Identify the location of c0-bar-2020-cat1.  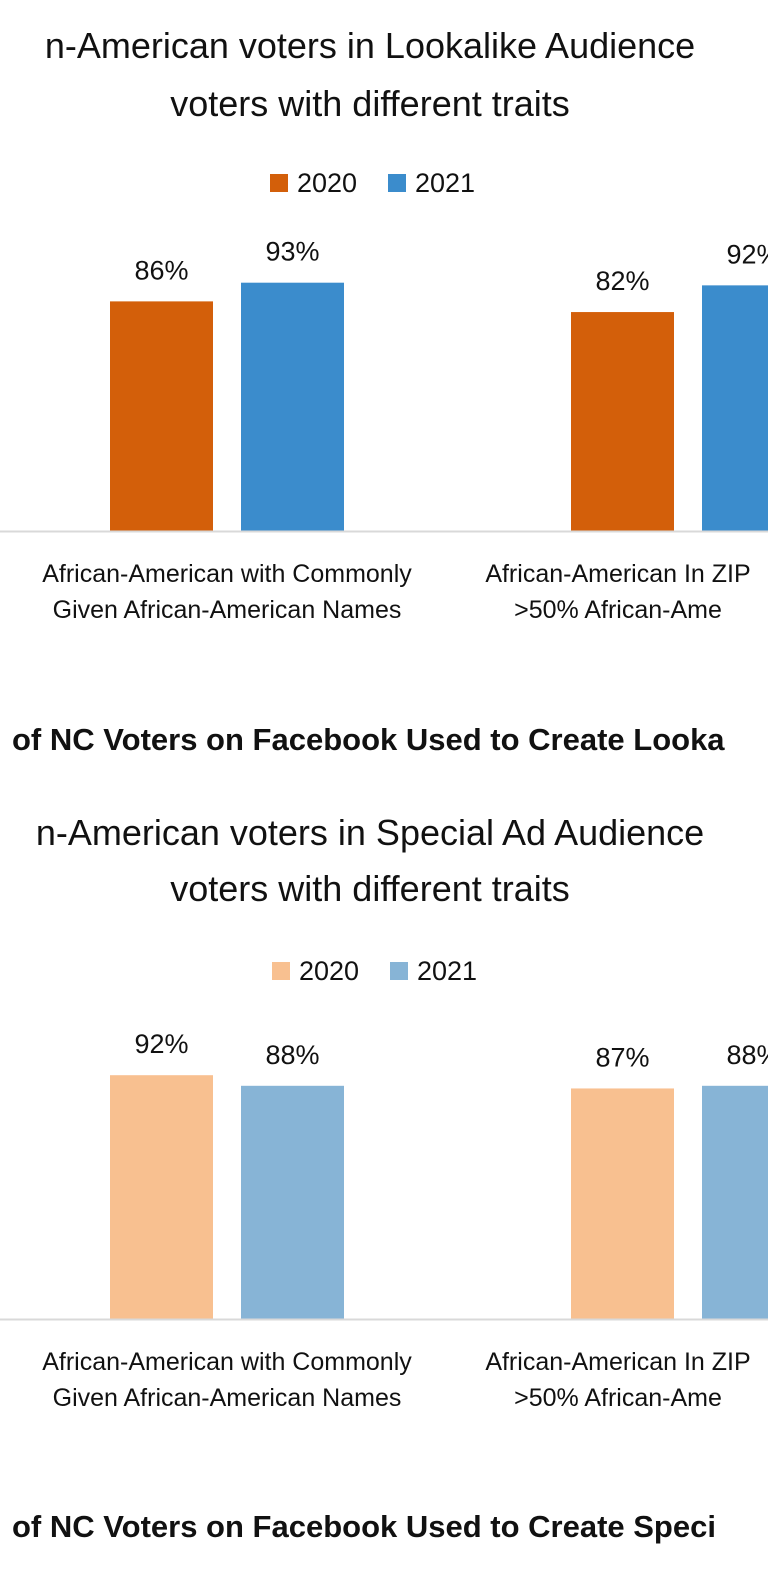
(622, 421).